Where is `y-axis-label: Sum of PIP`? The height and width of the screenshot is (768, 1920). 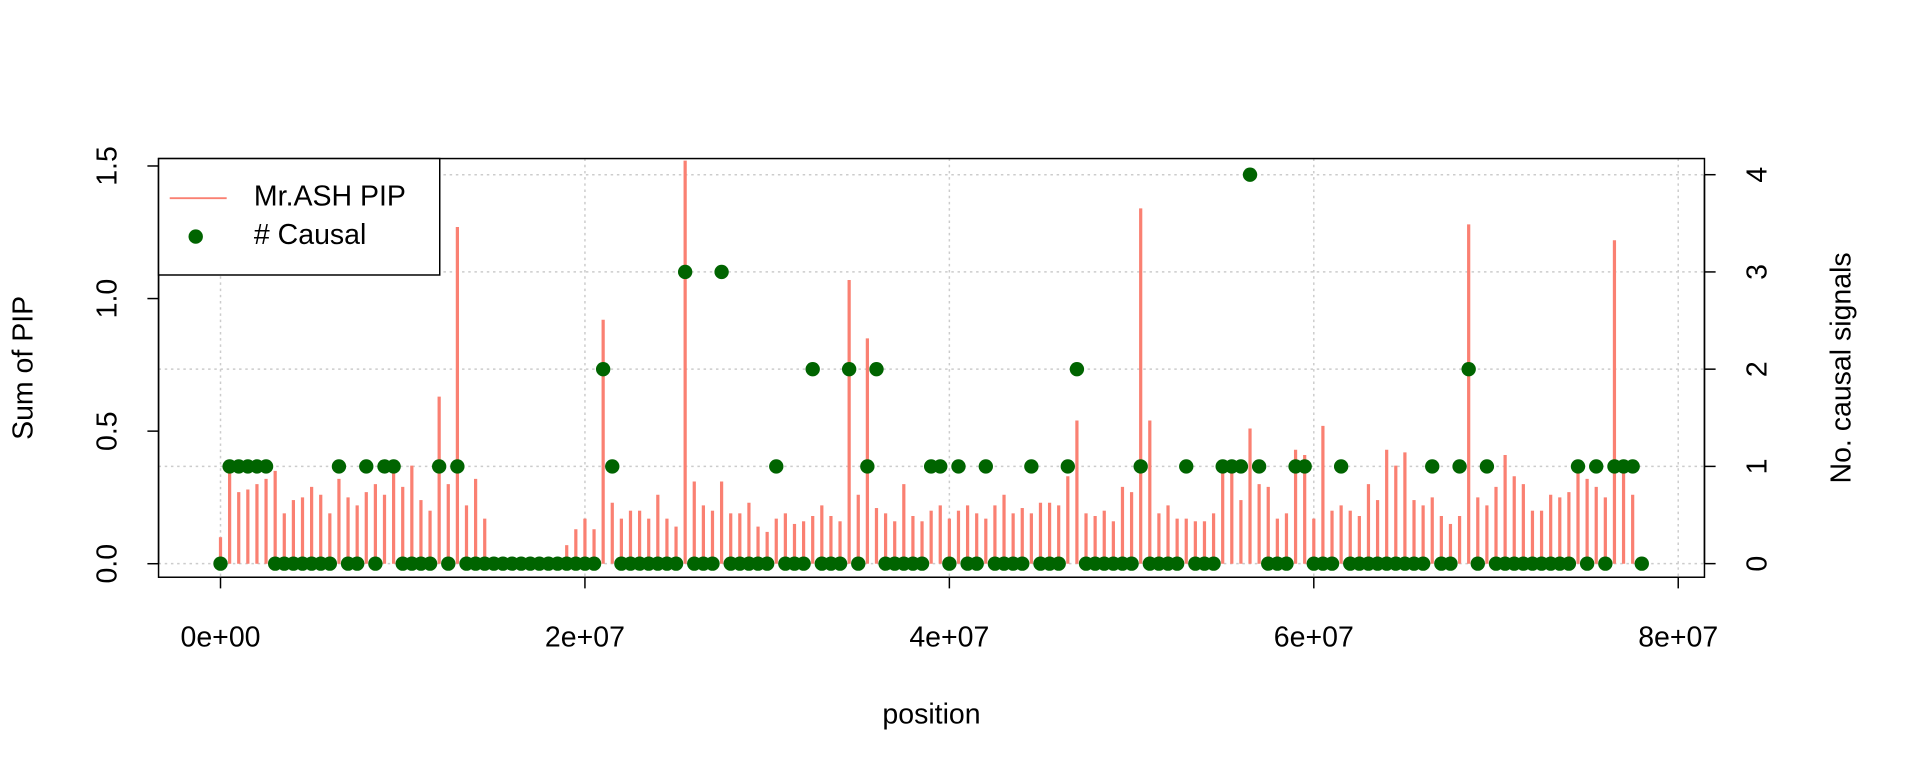
y-axis-label: Sum of PIP is located at coordinates (23, 368).